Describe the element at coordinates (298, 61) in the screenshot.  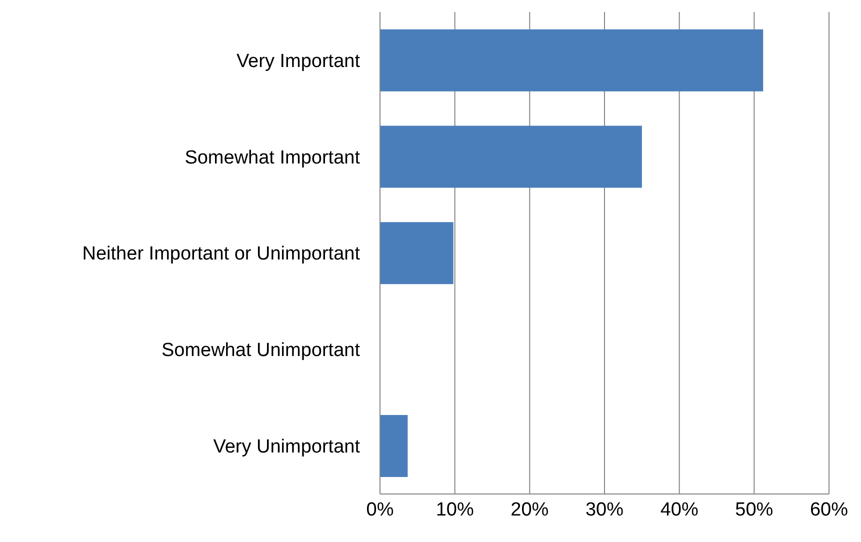
I see `y-tick-label: Very Important` at that location.